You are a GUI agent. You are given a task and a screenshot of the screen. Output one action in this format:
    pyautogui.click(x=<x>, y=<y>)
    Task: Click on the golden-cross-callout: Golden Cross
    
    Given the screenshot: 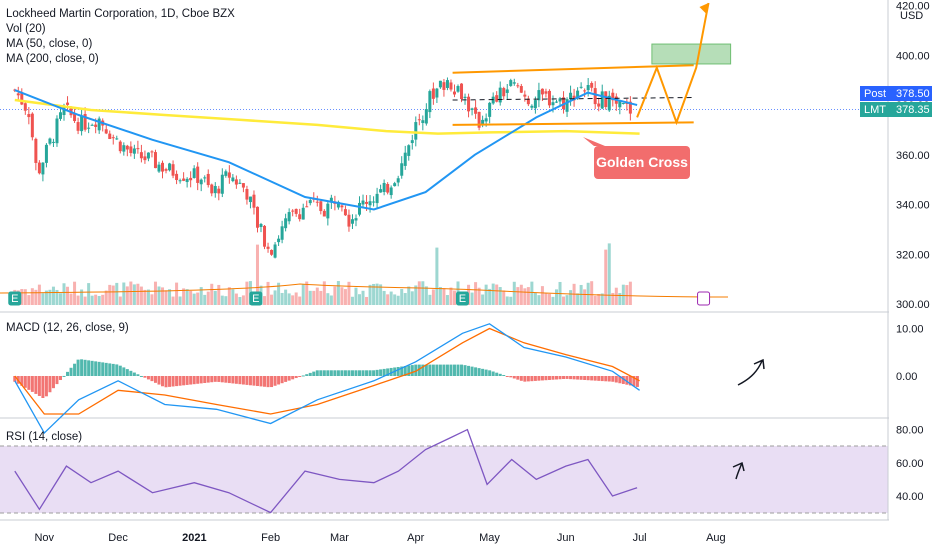 What is the action you would take?
    pyautogui.click(x=636, y=158)
    